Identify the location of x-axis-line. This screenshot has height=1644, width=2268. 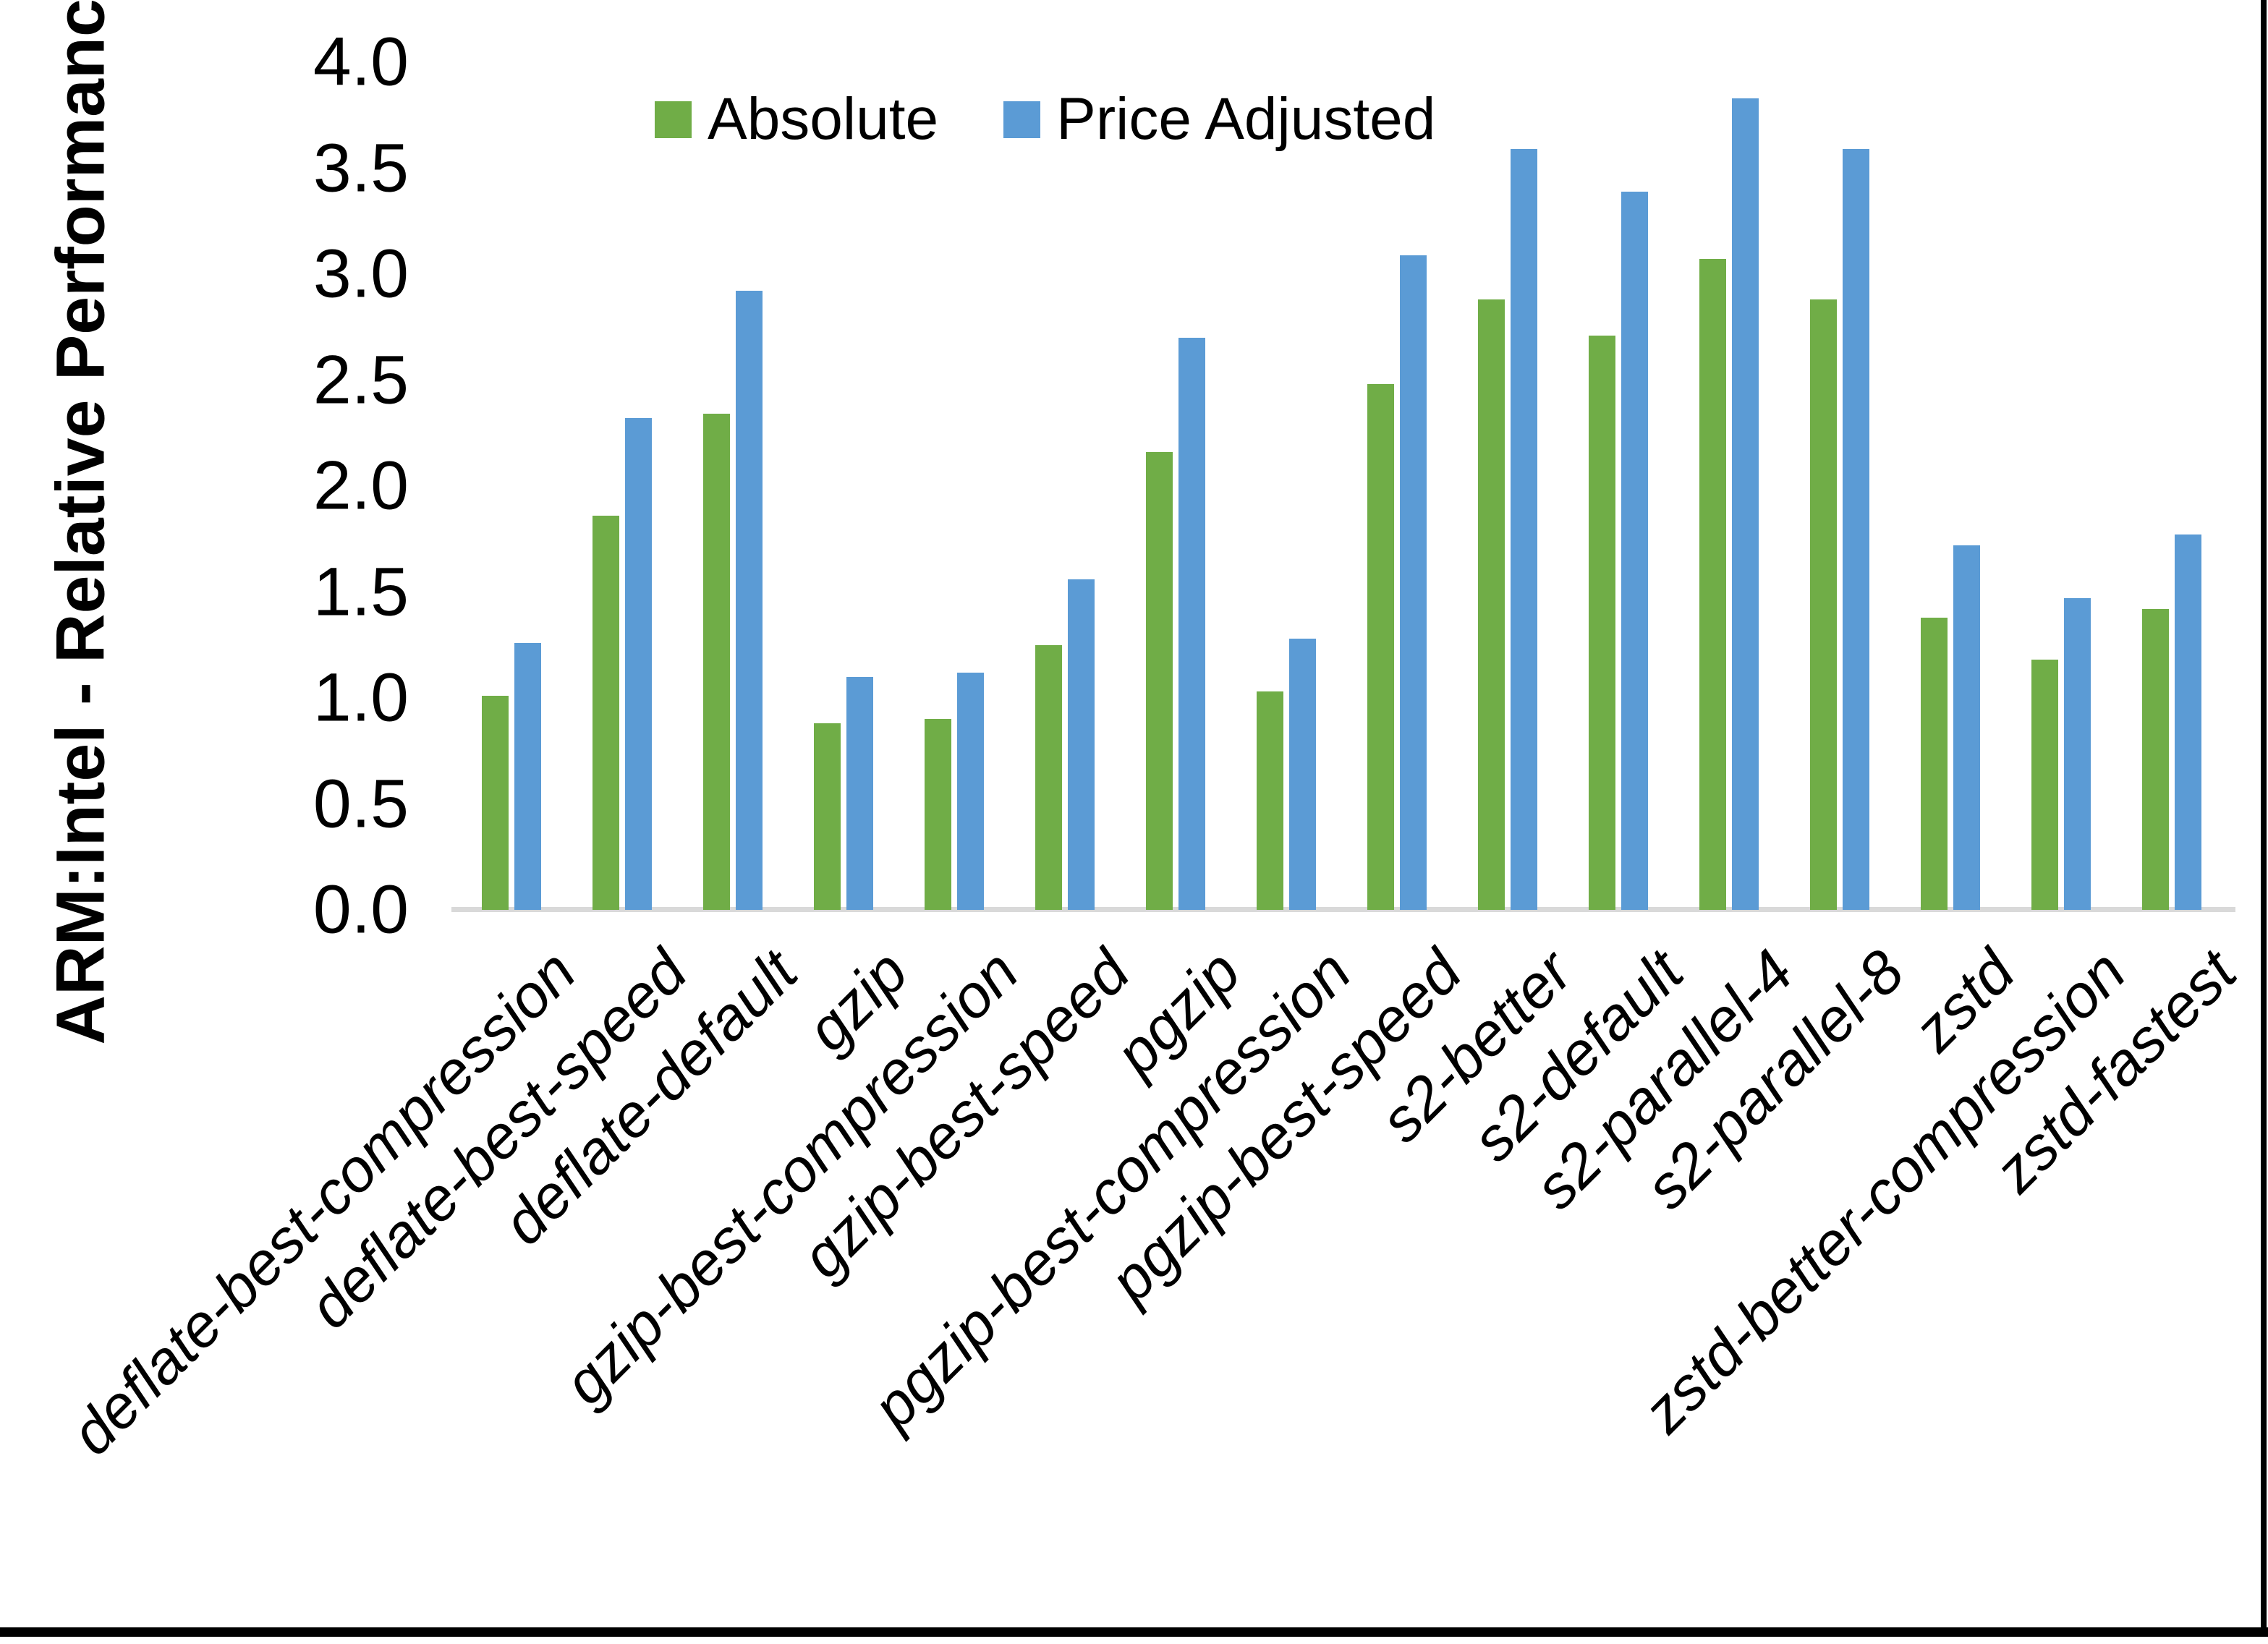
(1343, 909).